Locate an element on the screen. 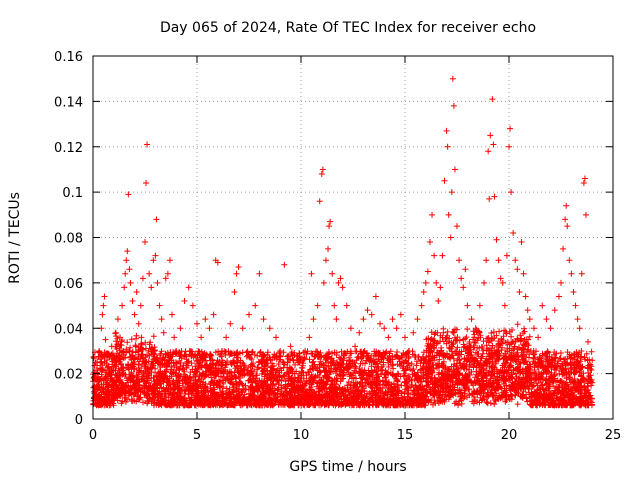 Image resolution: width=640 pixels, height=480 pixels. y-tick-label: 0 is located at coordinates (79, 420).